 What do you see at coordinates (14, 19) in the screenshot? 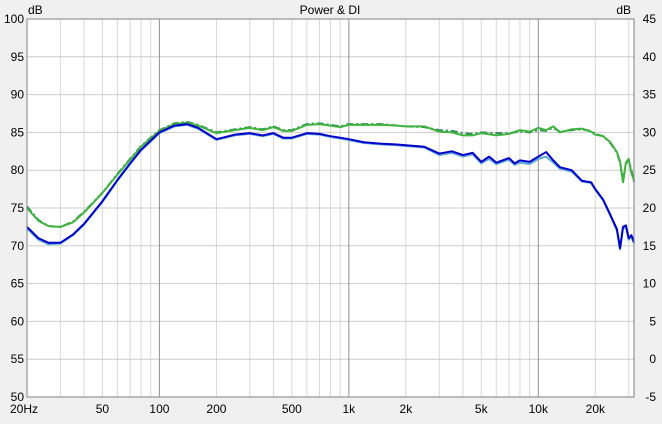
I see `y-tick-label-left: 100` at bounding box center [14, 19].